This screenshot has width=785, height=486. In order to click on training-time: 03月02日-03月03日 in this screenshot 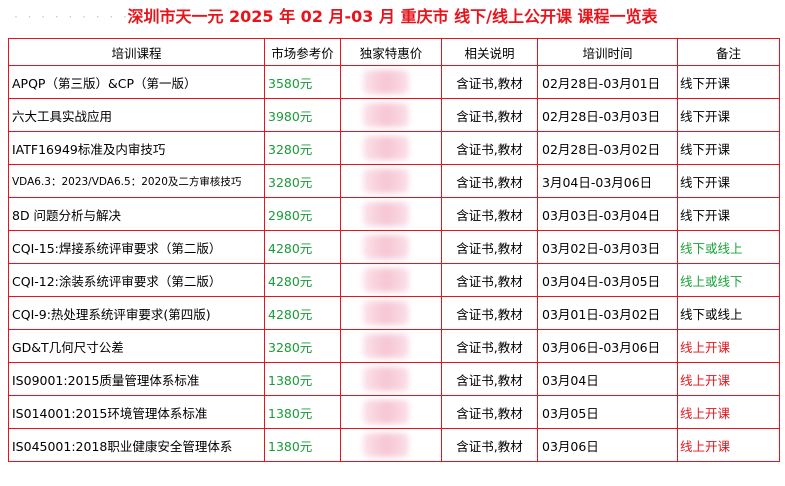, I will do `click(607, 247)`.